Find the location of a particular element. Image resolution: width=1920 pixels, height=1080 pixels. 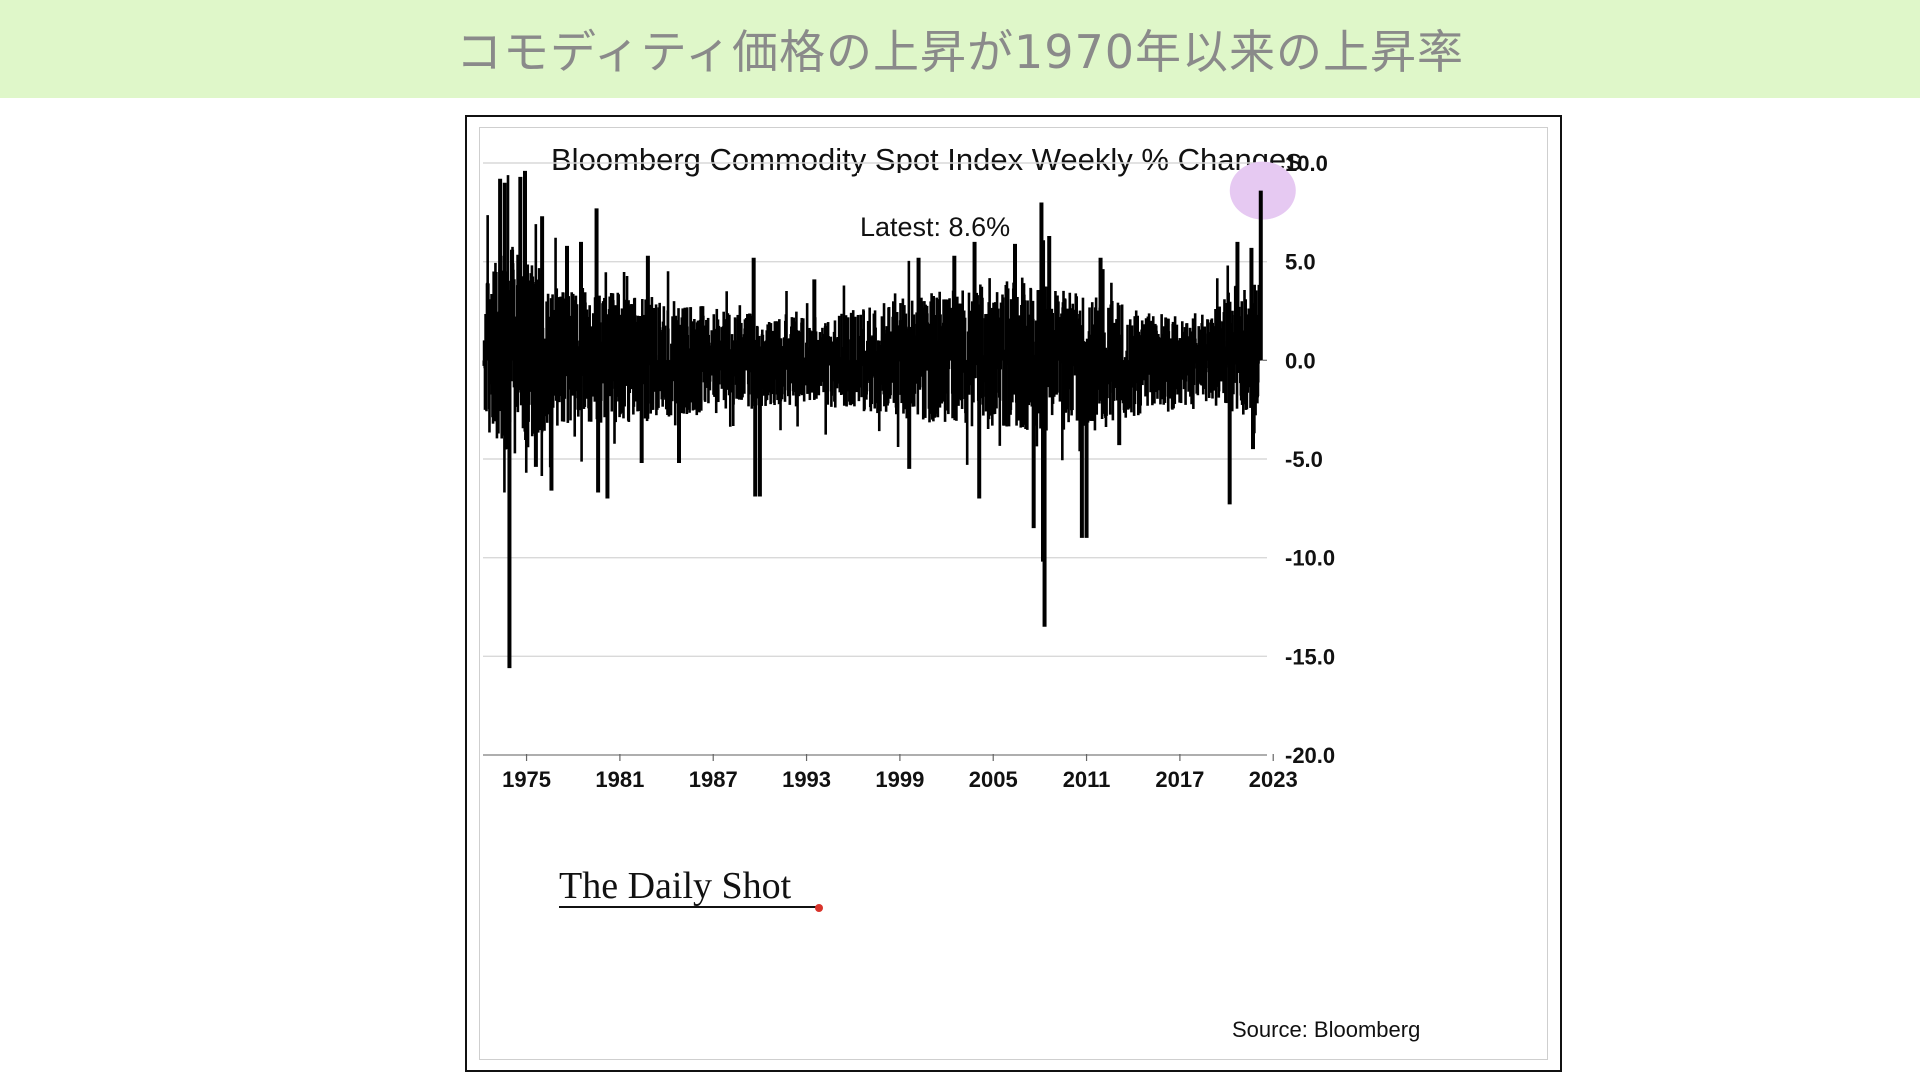

x-tick-label-4: 1999 is located at coordinates (899, 779).